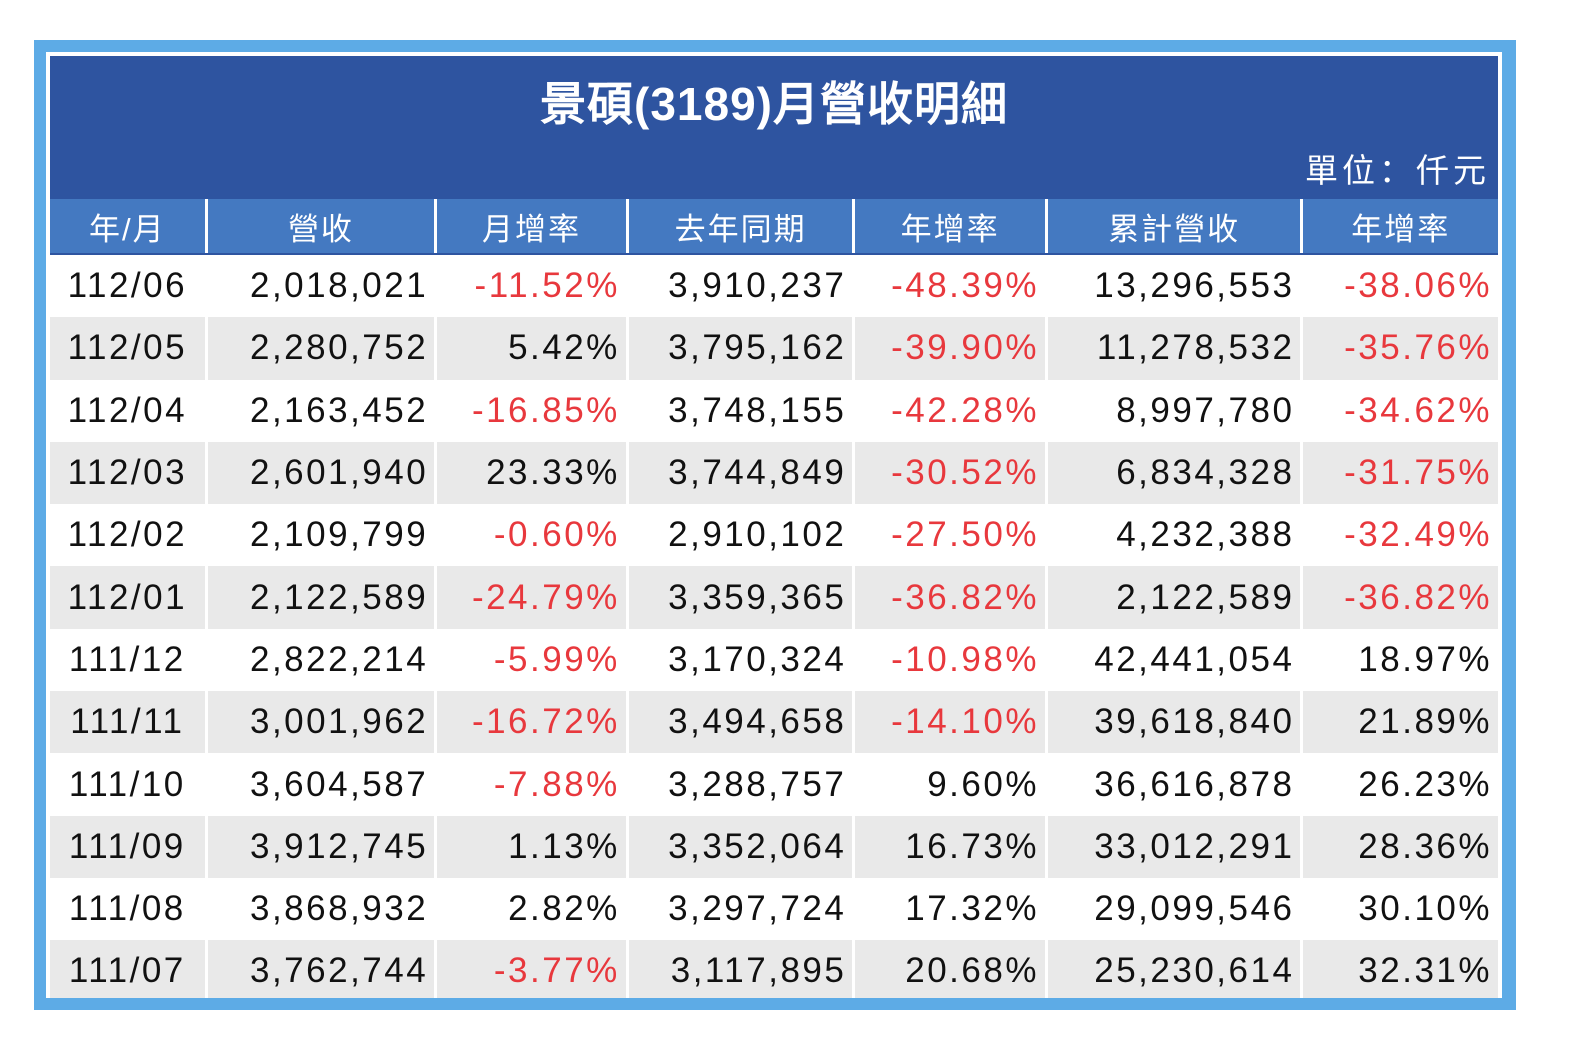 The width and height of the screenshot is (1586, 1042). What do you see at coordinates (339, 535) in the screenshot?
I see `cell-revenue: 2,109,799` at bounding box center [339, 535].